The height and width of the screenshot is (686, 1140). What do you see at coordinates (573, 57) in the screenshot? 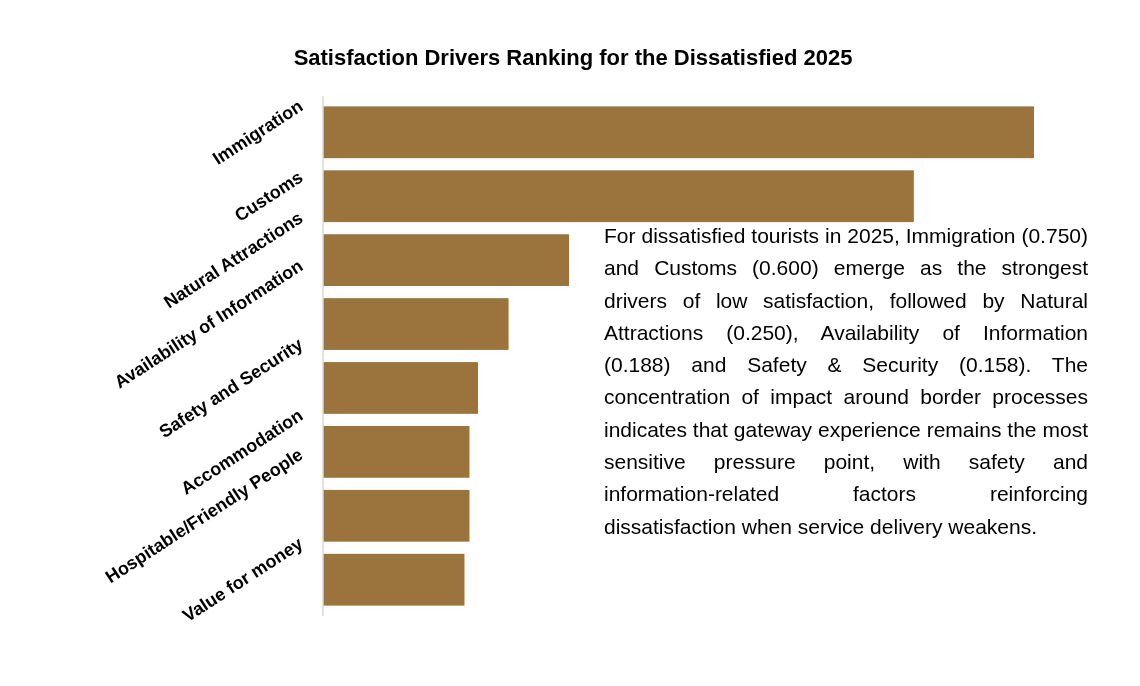
I see `chart-title: Satisfaction Drivers Ranking for the Dissatisfied 2025` at bounding box center [573, 57].